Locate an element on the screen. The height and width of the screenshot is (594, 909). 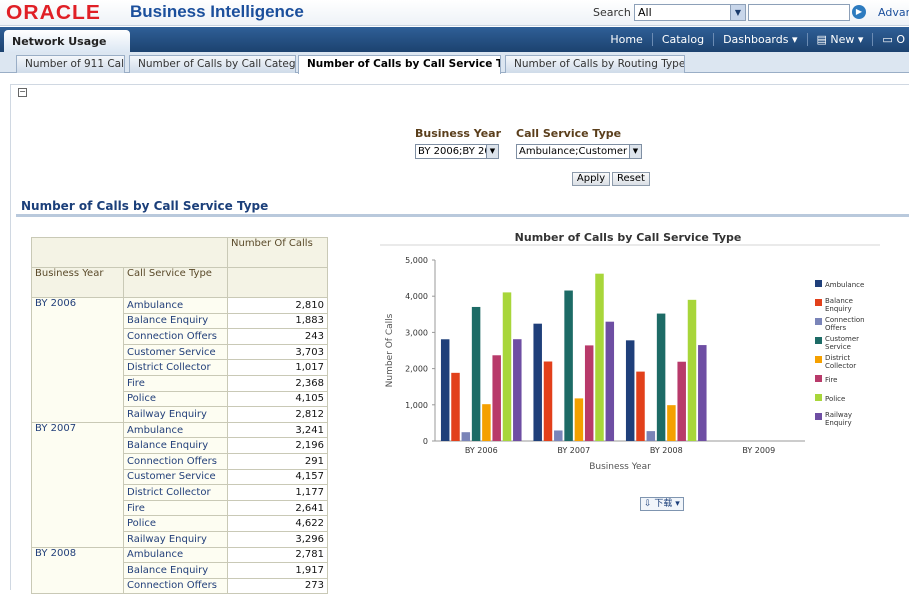
cell-service-type: Ambulance is located at coordinates (175, 305).